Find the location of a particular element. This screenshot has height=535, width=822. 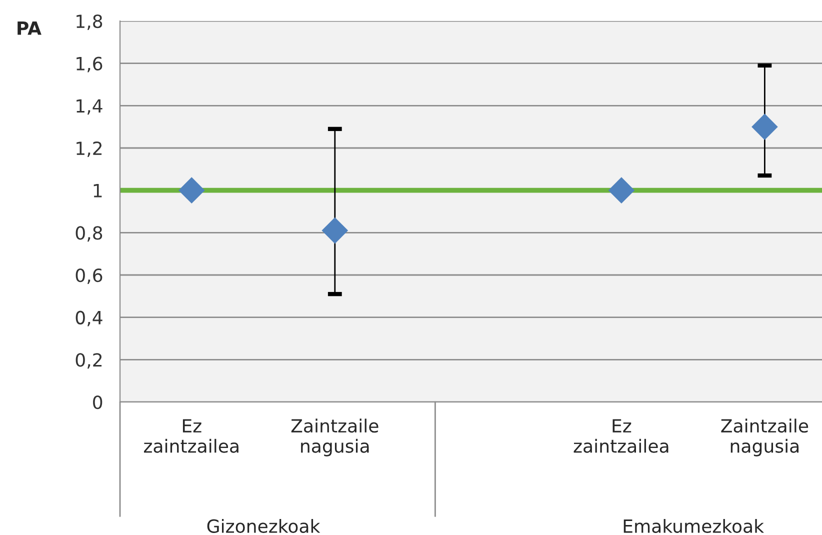

y-tick-label: 1,8 is located at coordinates (89, 22).